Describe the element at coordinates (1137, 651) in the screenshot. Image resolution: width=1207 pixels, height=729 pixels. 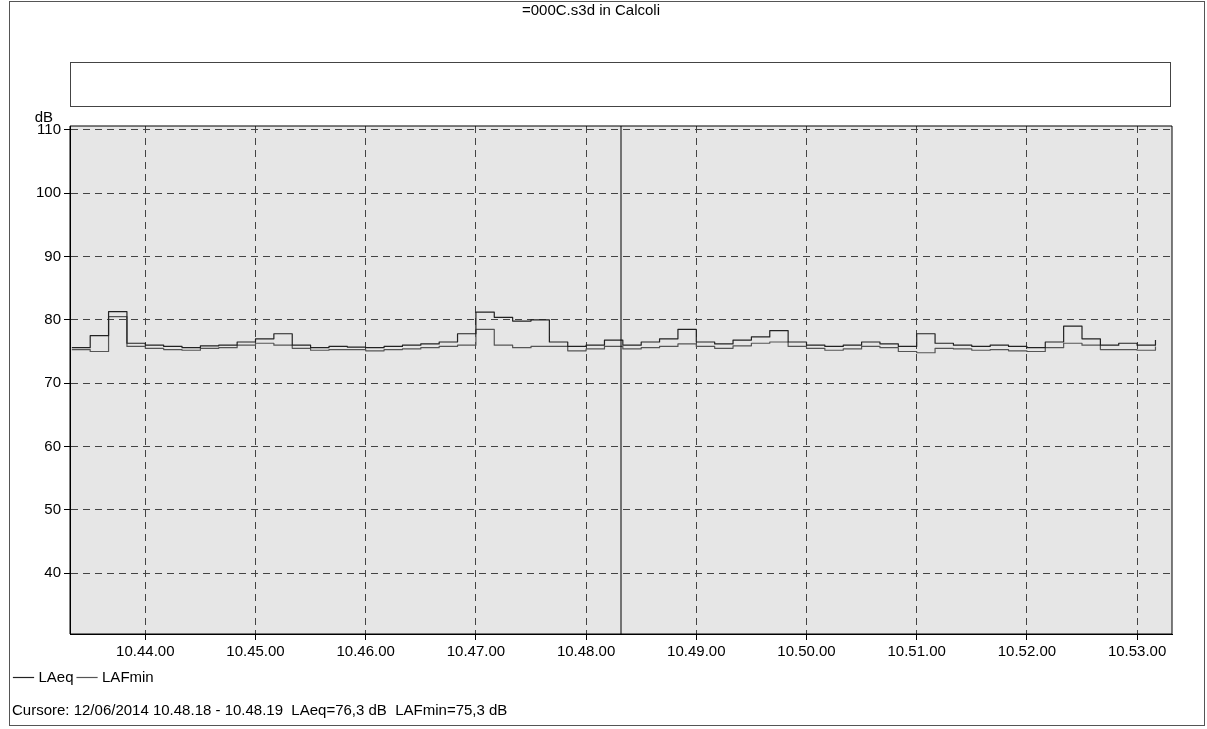
I see `x-tick-label: 10.53.00` at that location.